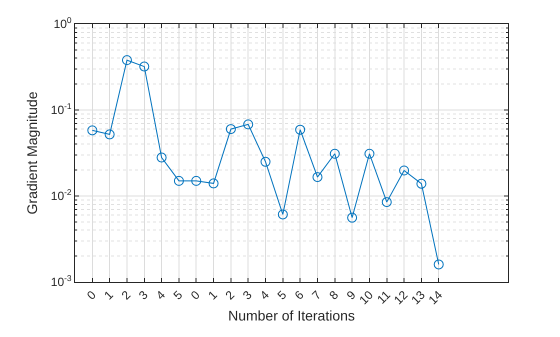  What do you see at coordinates (299, 295) in the screenshot?
I see `x-tick-label: 6` at bounding box center [299, 295].